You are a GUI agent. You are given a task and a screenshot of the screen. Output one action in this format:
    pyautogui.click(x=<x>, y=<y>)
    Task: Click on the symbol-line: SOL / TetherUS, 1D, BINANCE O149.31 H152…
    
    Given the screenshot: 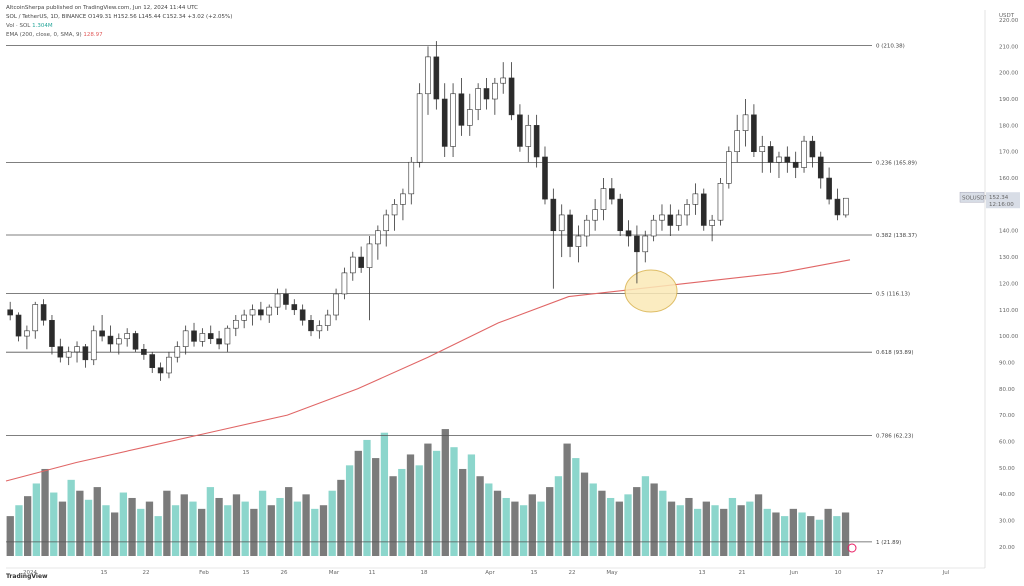 What is the action you would take?
    pyautogui.click(x=119, y=17)
    